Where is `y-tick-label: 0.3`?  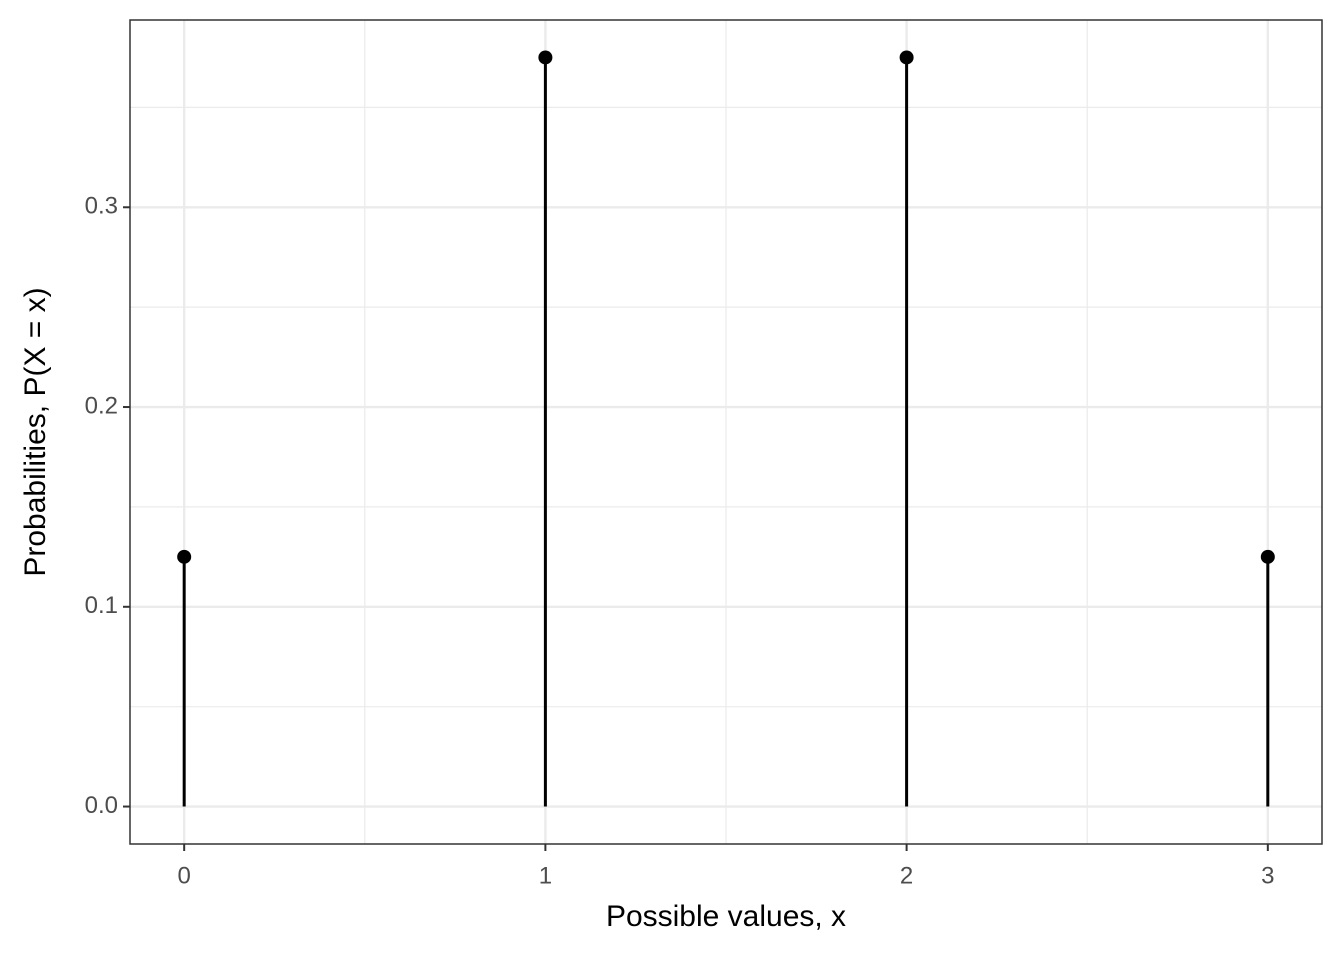
y-tick-label: 0.3 is located at coordinates (101, 206).